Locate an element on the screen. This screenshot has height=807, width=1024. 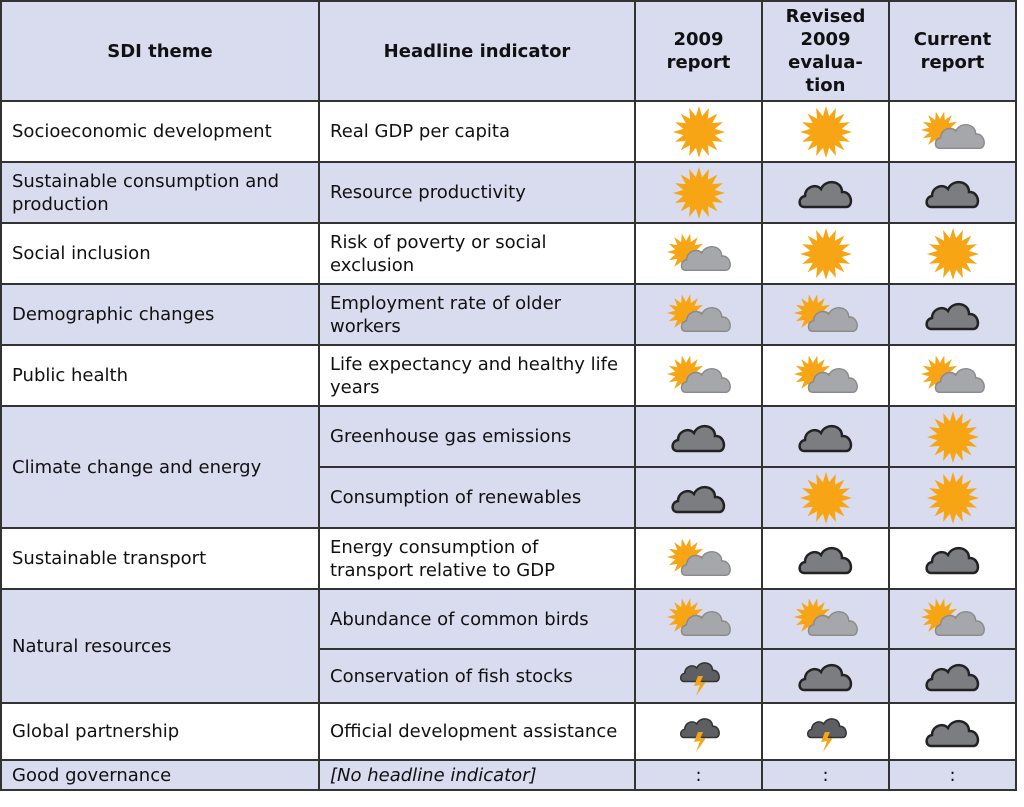
indicator-cell: Greenhouse gas emissions is located at coordinates (477, 436).